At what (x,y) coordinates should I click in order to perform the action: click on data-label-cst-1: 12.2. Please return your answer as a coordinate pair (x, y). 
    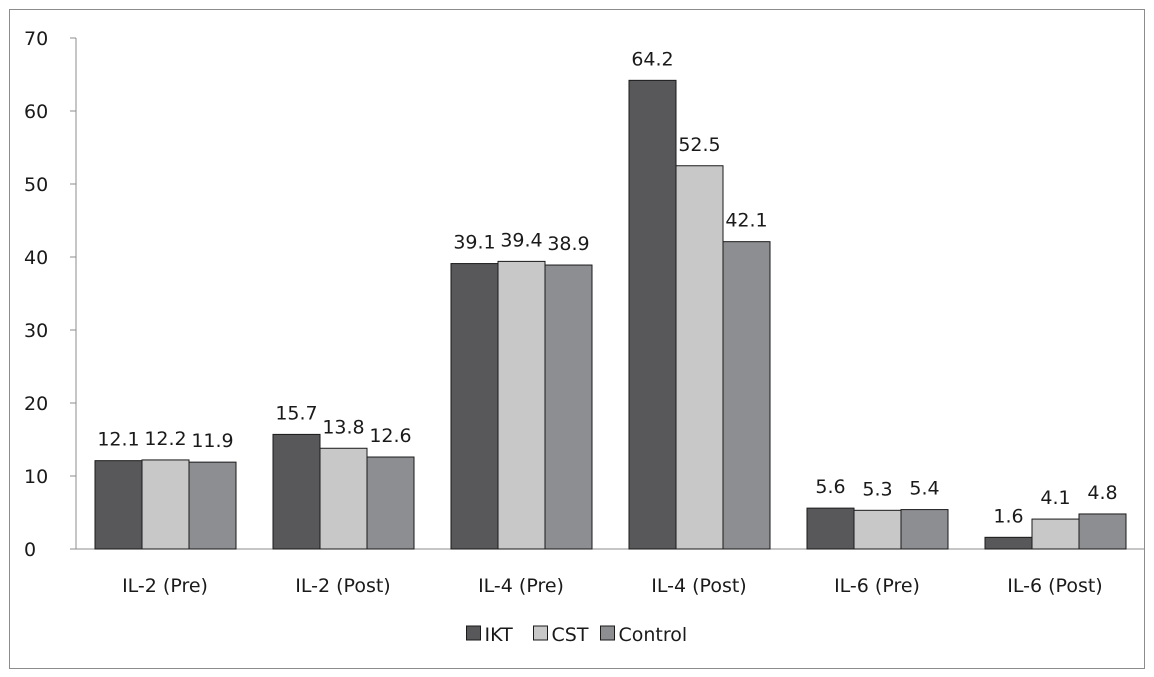
    Looking at the image, I should click on (165, 439).